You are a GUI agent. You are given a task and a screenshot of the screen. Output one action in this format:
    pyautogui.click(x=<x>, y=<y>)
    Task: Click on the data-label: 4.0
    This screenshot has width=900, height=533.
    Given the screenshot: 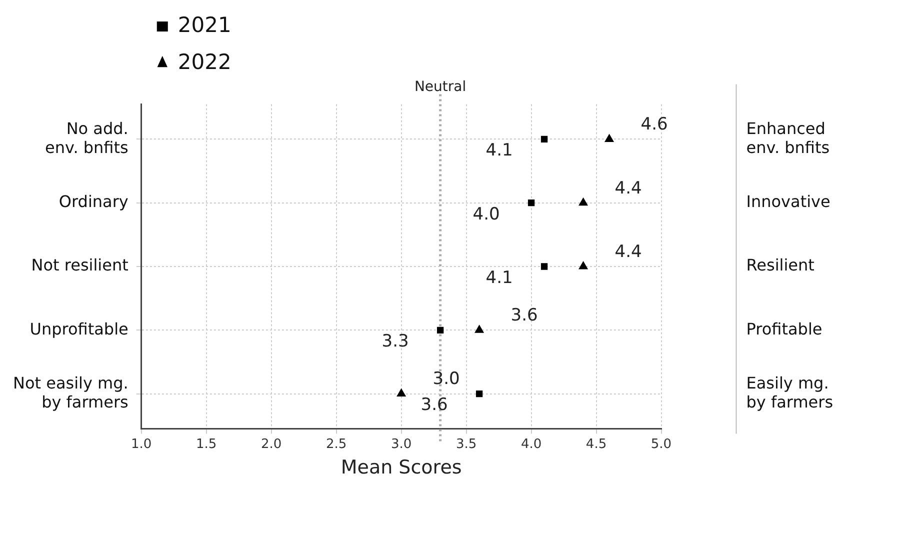 What is the action you would take?
    pyautogui.click(x=486, y=214)
    